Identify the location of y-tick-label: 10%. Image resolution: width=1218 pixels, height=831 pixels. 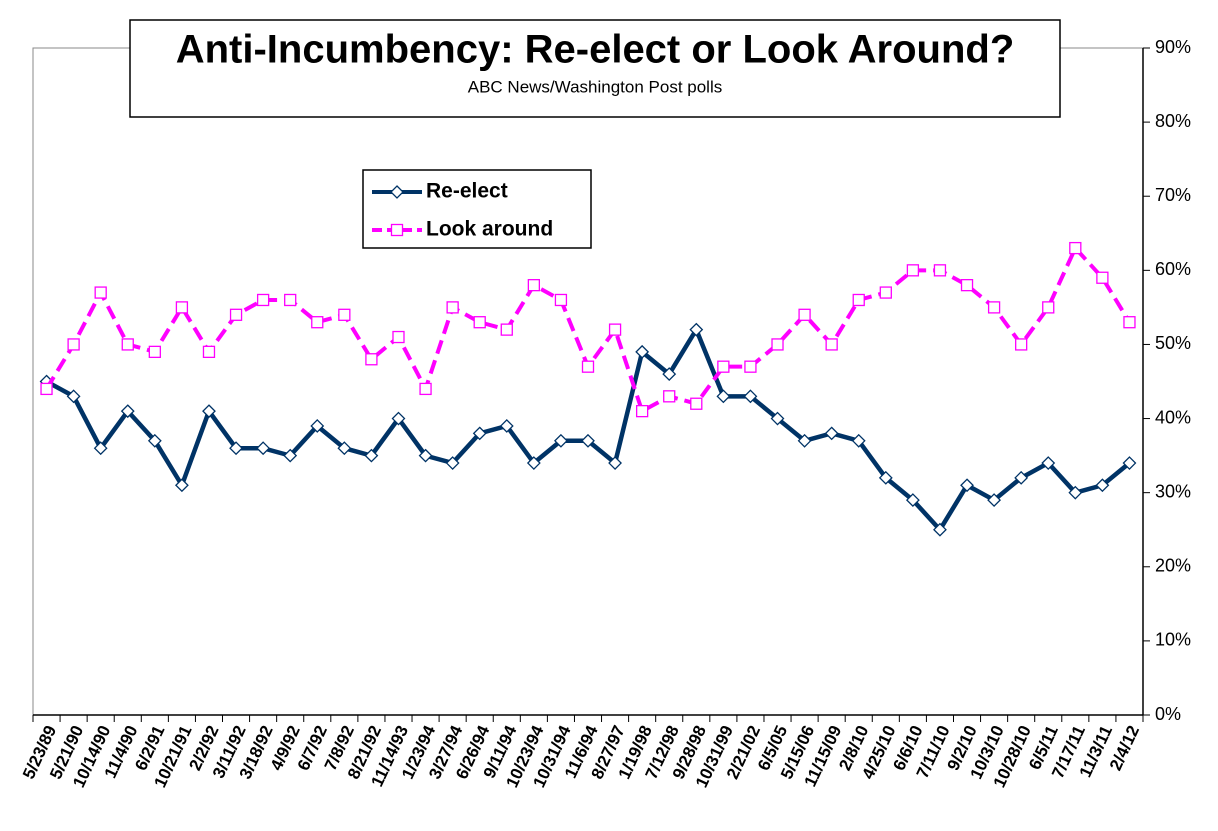
(1173, 640).